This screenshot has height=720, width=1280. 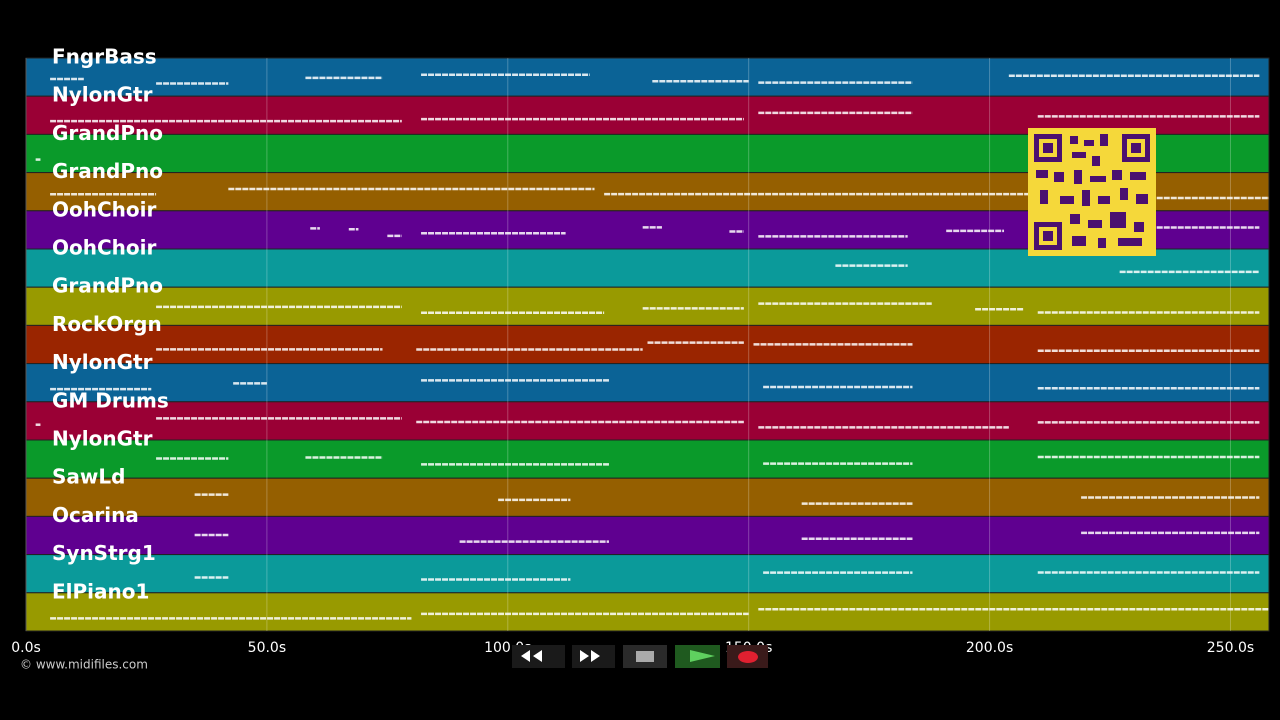 I want to click on x-tick-label: 0.0s, so click(x=26, y=648).